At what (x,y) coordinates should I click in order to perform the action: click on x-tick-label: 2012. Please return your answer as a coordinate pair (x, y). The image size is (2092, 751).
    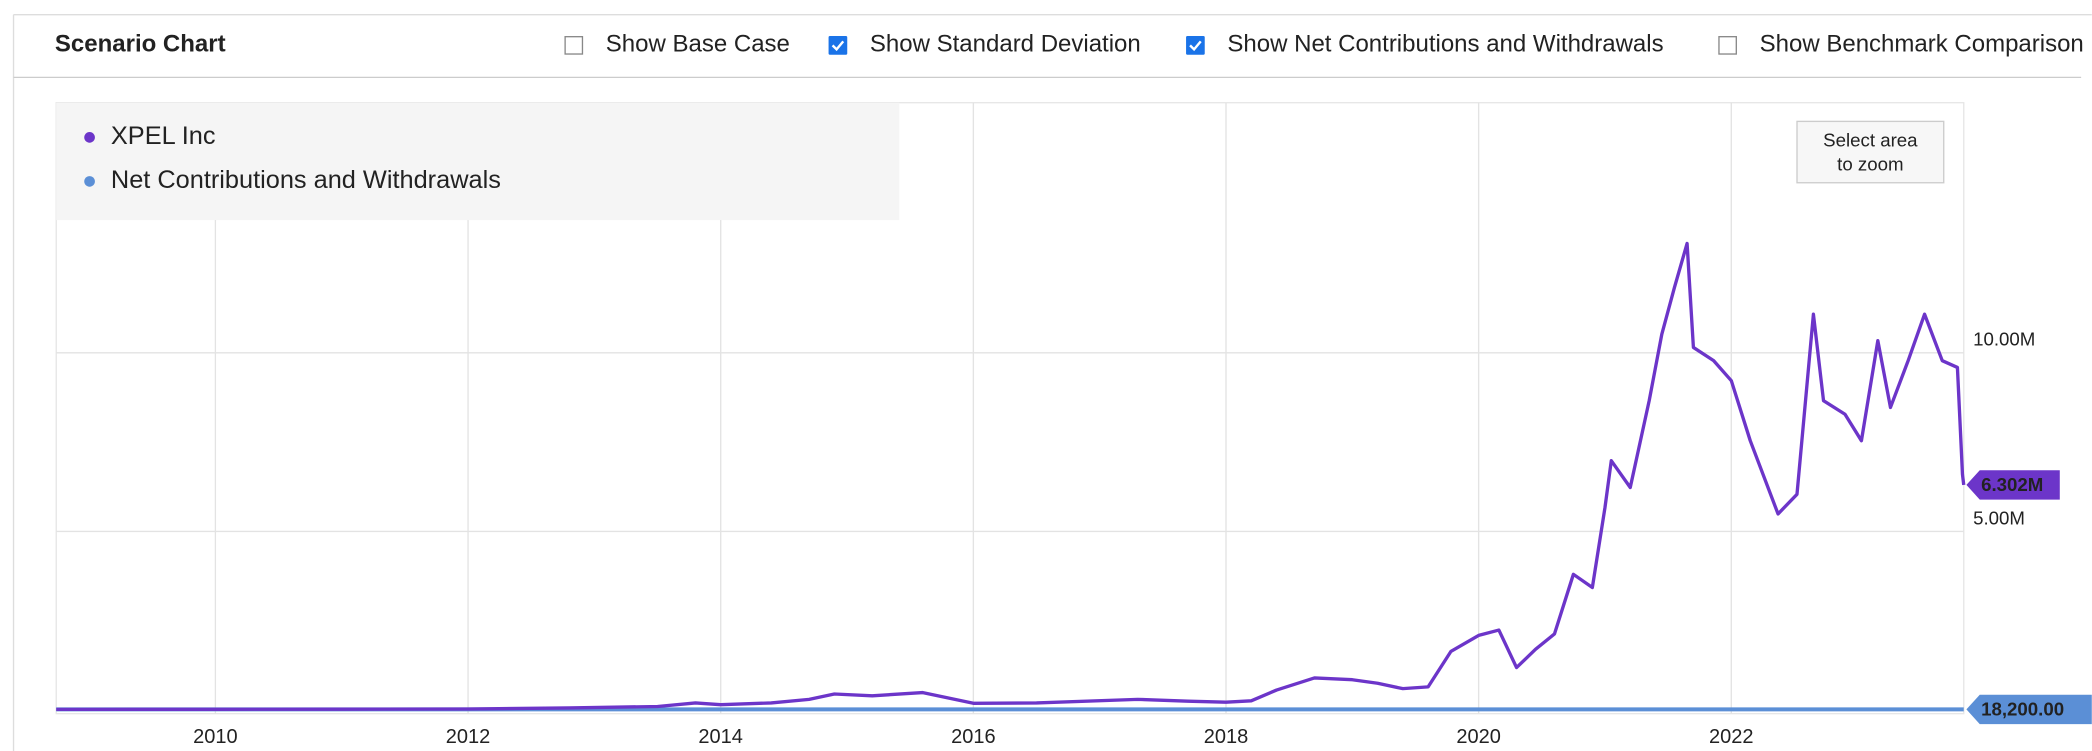
    Looking at the image, I should click on (468, 737).